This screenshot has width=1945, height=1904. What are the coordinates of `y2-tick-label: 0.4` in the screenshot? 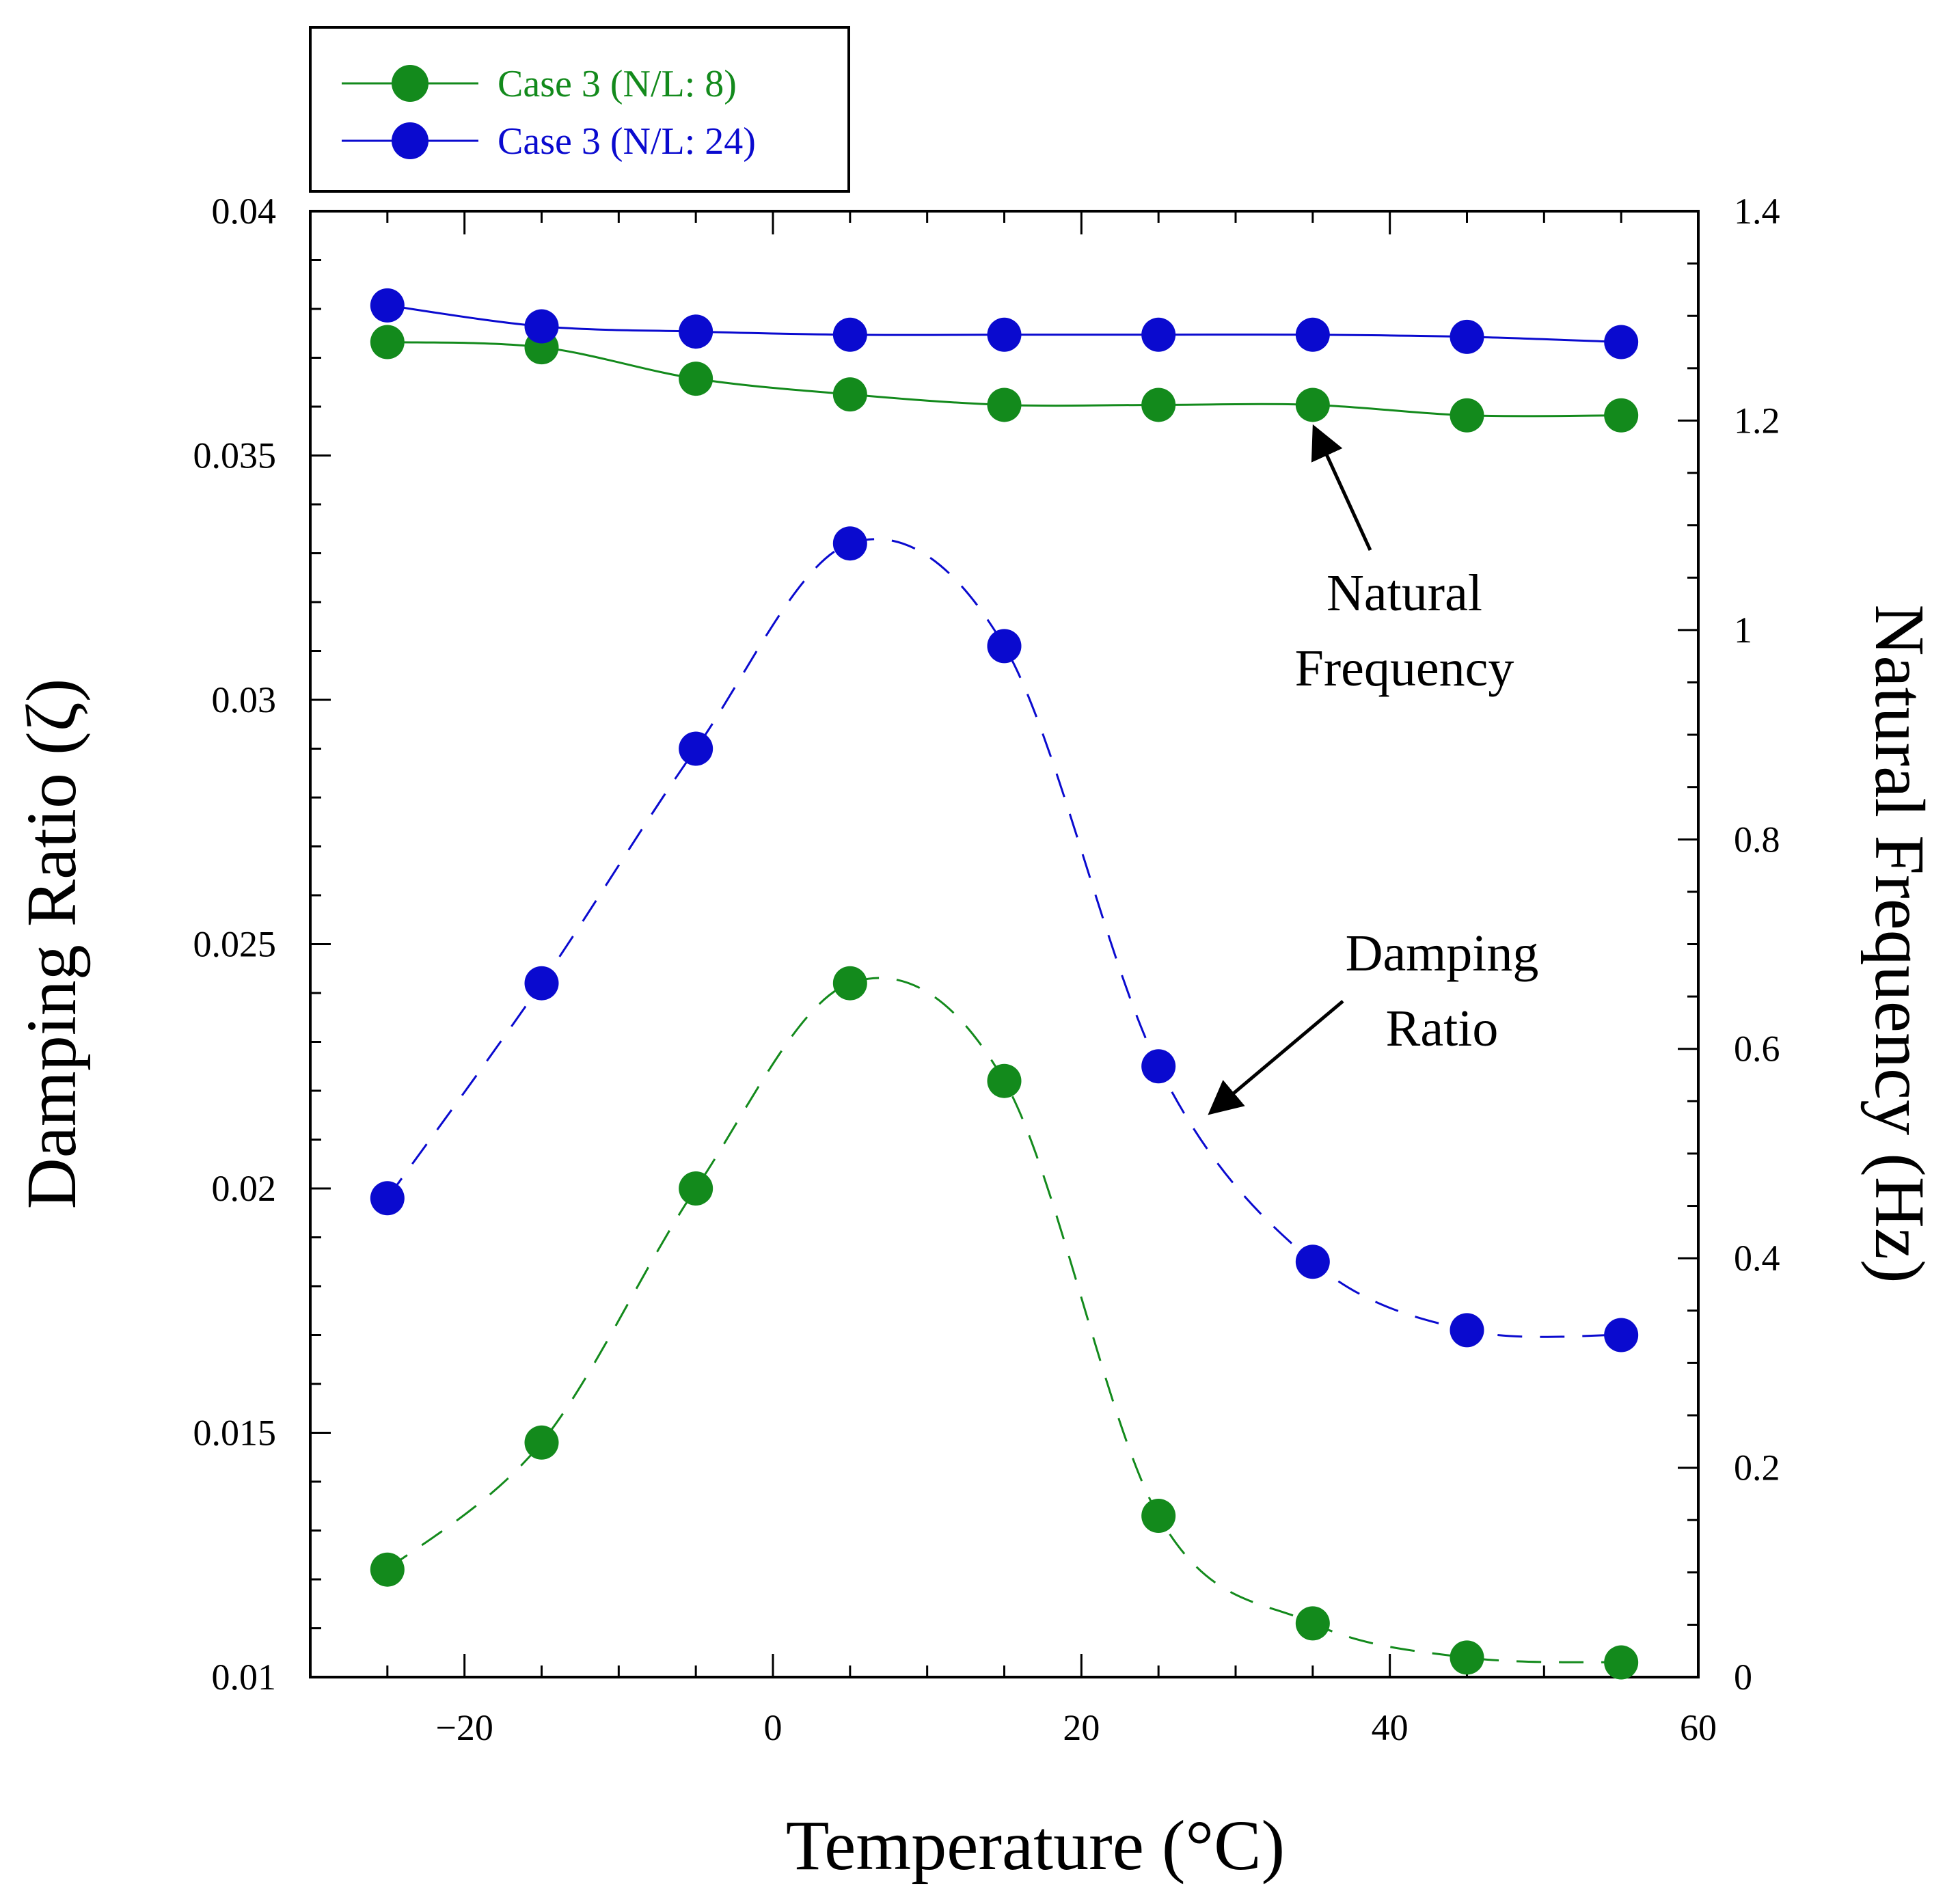 It's located at (1757, 1258).